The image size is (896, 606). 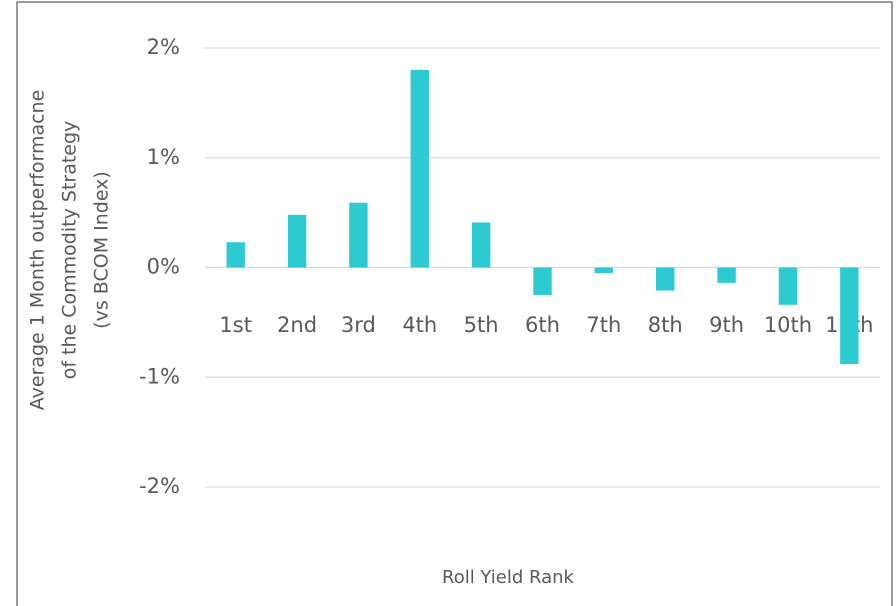 I want to click on x-tick-label: 3rd, so click(x=358, y=325).